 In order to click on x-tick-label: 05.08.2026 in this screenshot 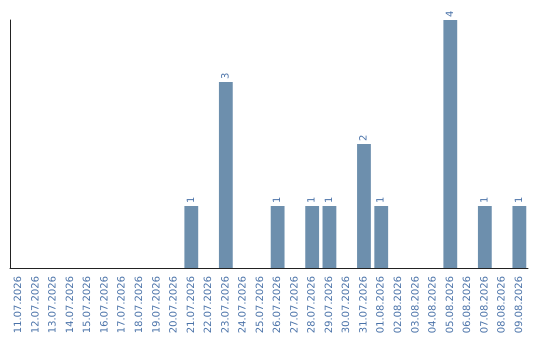, I will do `click(450, 305)`.